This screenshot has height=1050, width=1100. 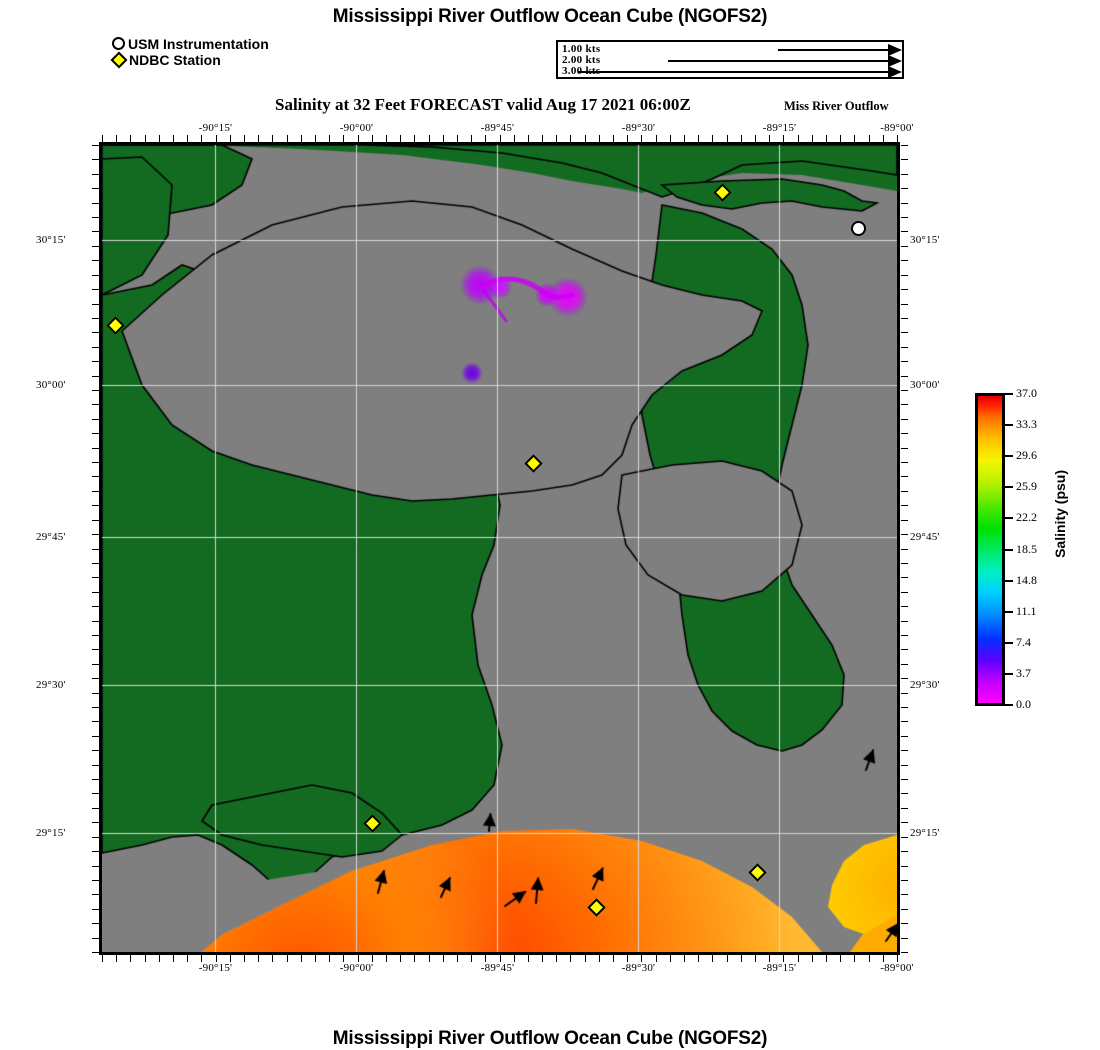 I want to click on y-axis-tick-label: 29°15', so click(x=925, y=832).